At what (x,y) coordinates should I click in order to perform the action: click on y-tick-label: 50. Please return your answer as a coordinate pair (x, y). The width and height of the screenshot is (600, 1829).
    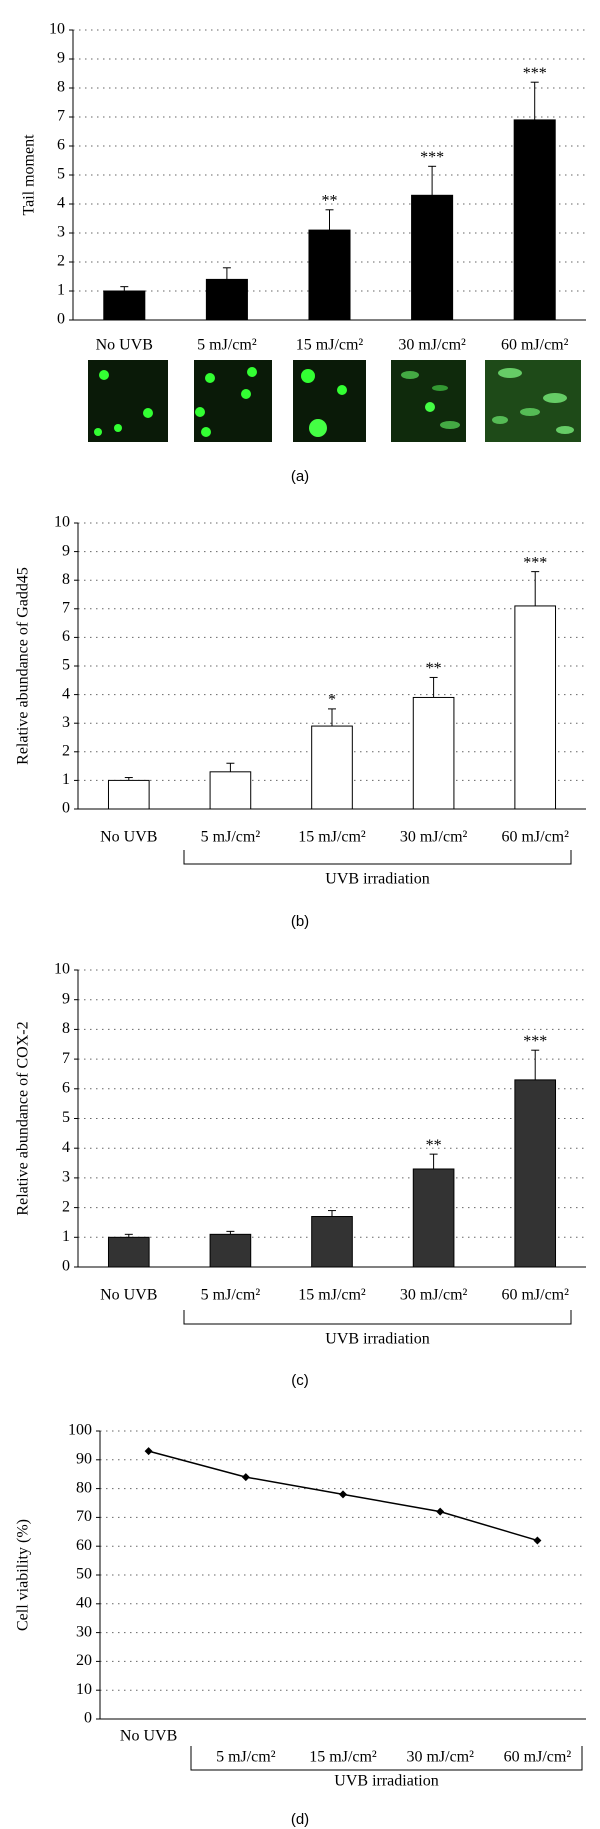
    Looking at the image, I should click on (84, 1574).